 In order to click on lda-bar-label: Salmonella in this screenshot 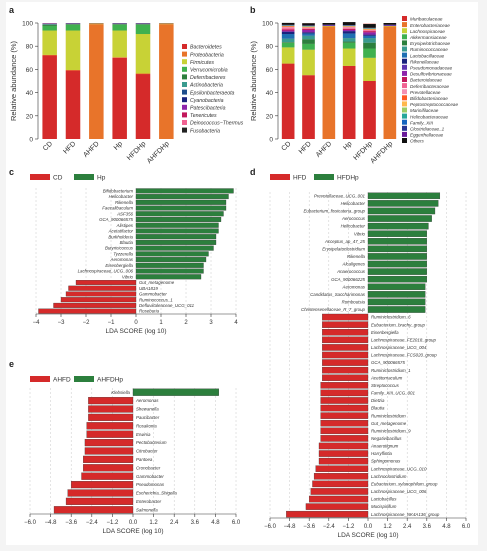, I will do `click(147, 509)`.